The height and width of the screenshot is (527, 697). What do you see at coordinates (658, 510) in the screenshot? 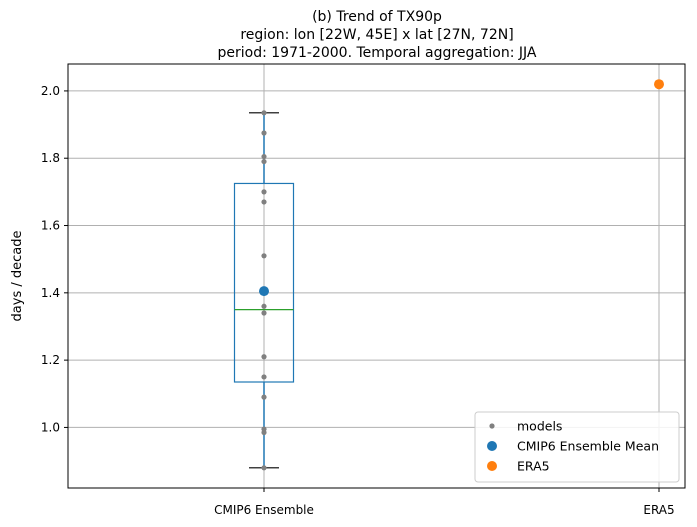
I see `x-tick-label: ERA5` at bounding box center [658, 510].